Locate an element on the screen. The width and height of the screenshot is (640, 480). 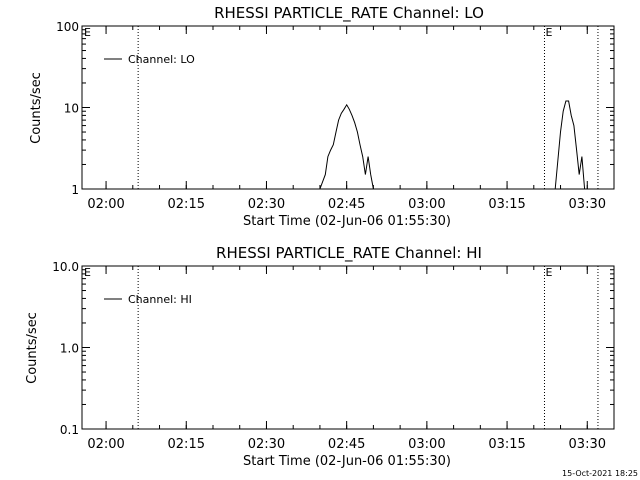
legend-label: Channel: HI is located at coordinates (160, 299).